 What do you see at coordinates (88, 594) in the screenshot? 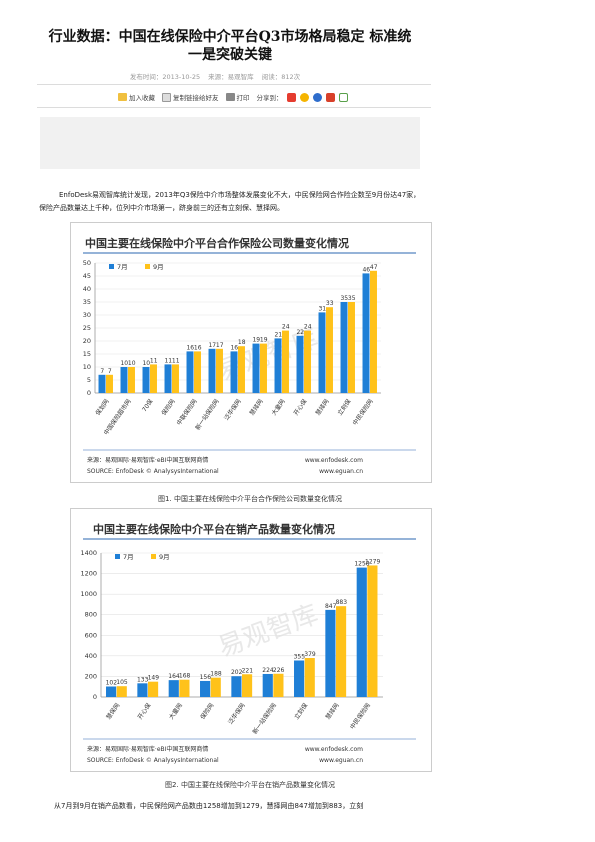
I see `y-tick-label: 1000` at bounding box center [88, 594].